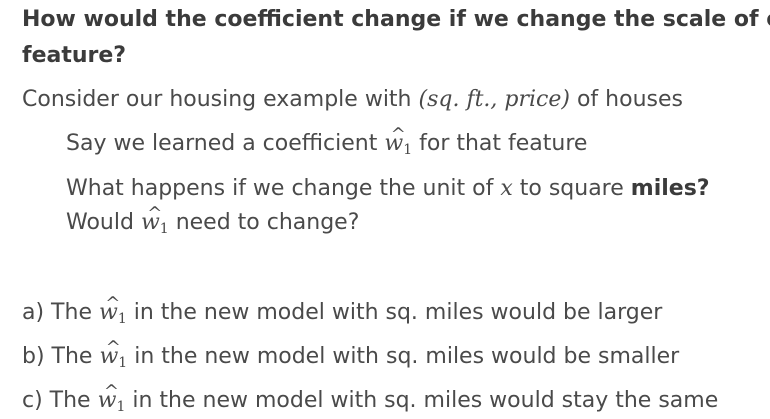 This screenshot has height=419, width=770. What do you see at coordinates (626, 99) in the screenshot?
I see `intro-suffix: of houses` at bounding box center [626, 99].